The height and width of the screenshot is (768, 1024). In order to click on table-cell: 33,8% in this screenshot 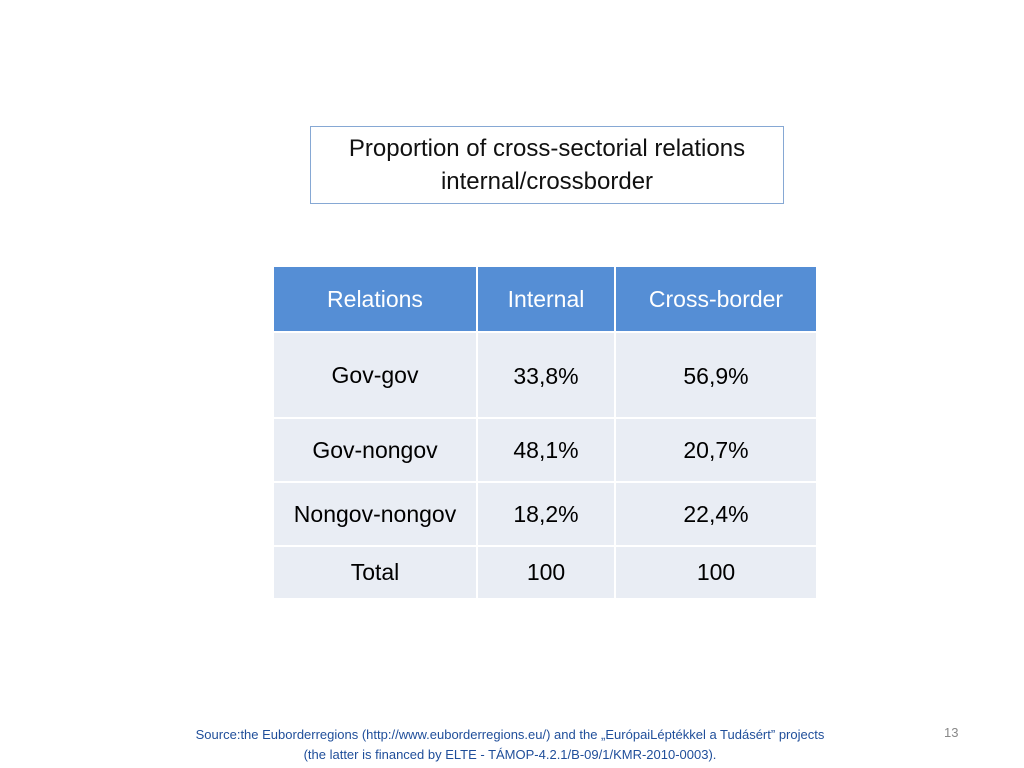, I will do `click(546, 375)`.